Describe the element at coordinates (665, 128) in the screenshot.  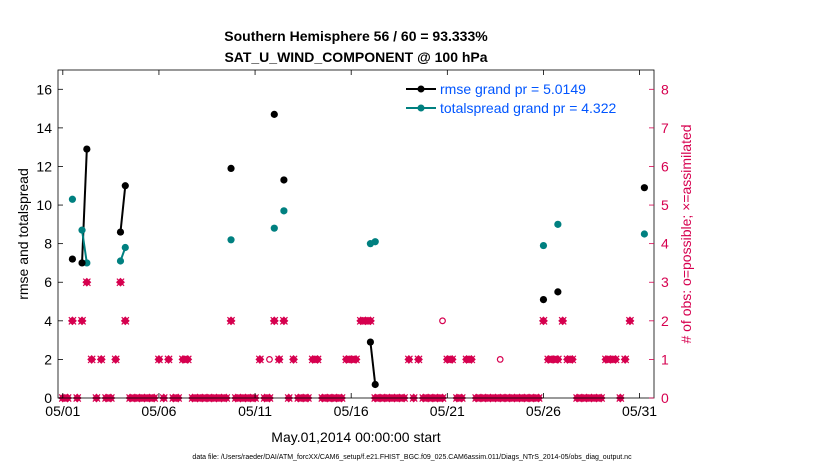
I see `y-right-tick-label: 7` at that location.